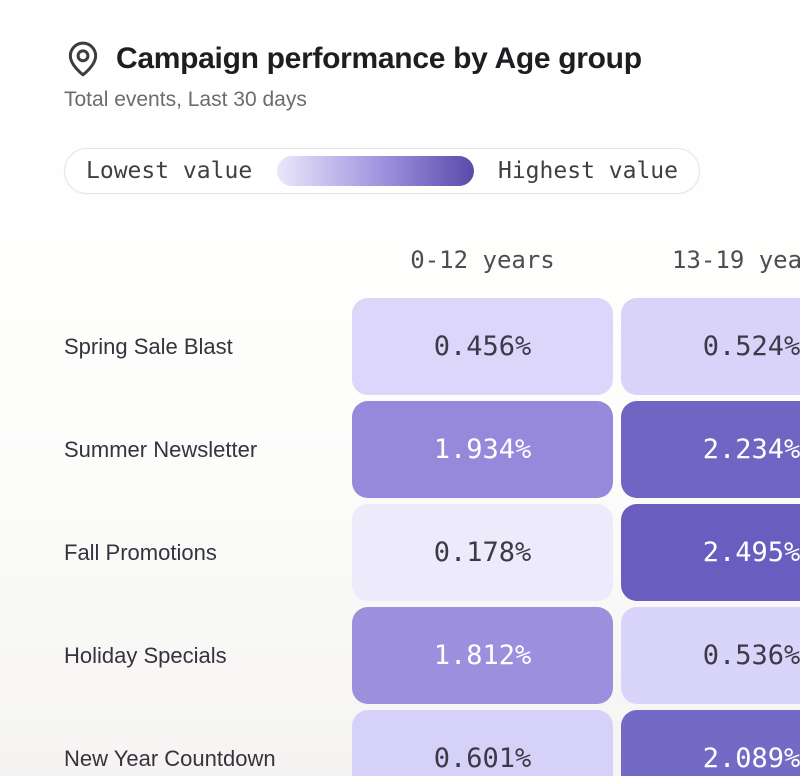 The image size is (800, 776). Describe the element at coordinates (169, 171) in the screenshot. I see `legend-lowest-label: Lowest value` at that location.